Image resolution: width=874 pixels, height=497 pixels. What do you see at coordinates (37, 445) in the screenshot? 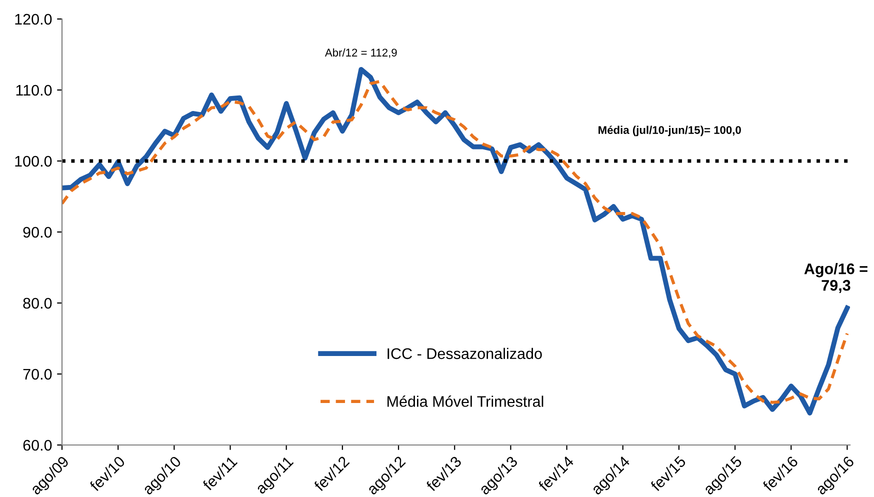
I see `y-tick-label: 60.0` at bounding box center [37, 445].